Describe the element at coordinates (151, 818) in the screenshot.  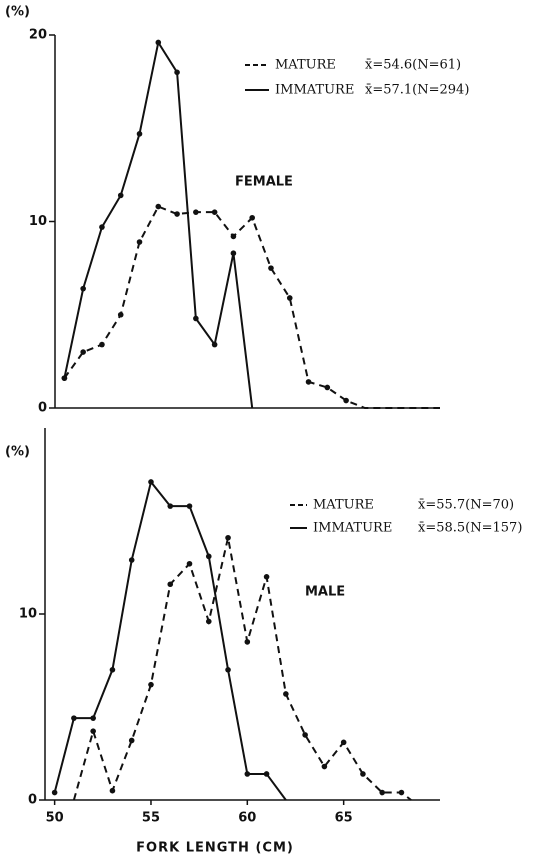
I see `x-tick-label: 55` at that location.